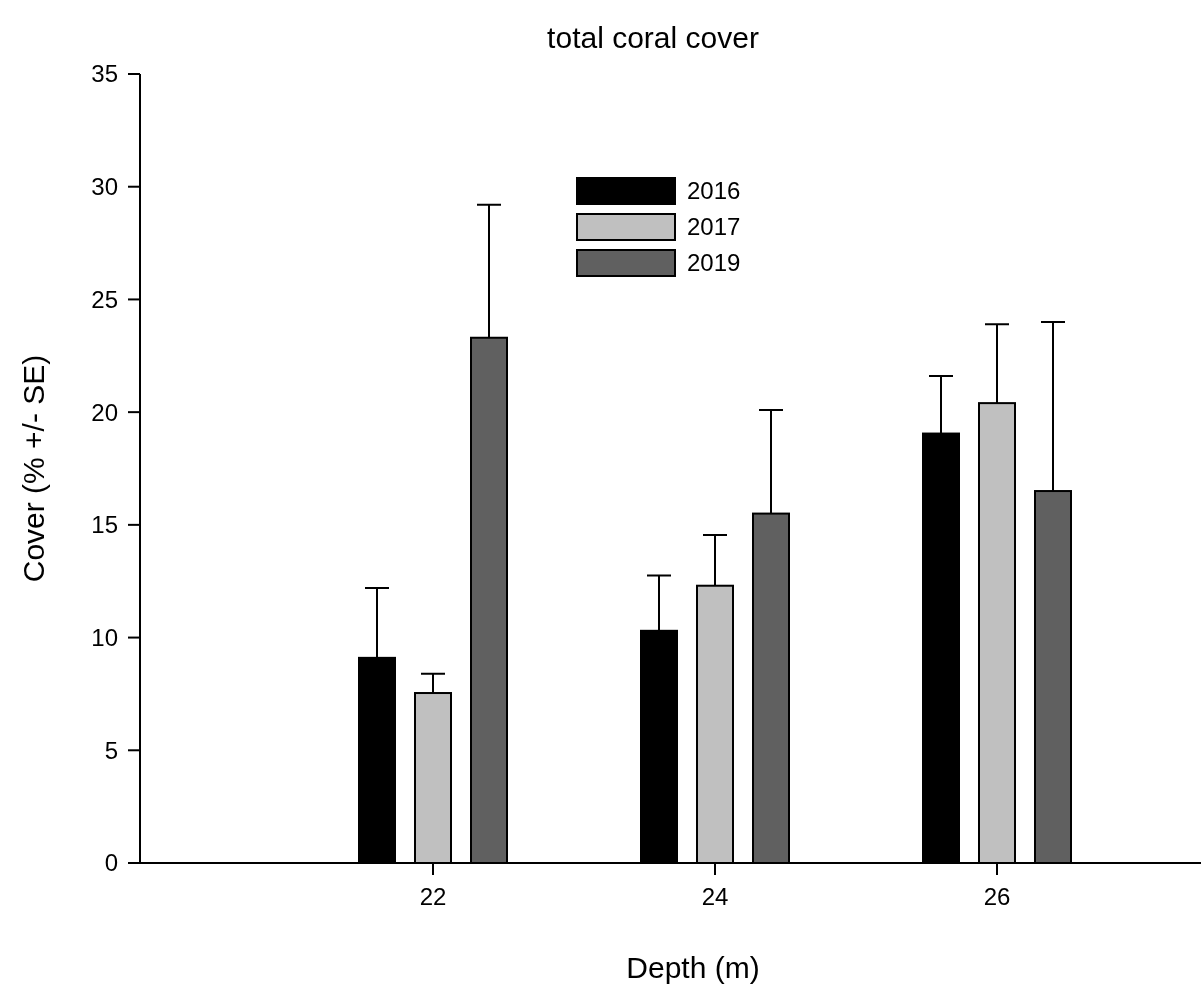 The image size is (1201, 995). Describe the element at coordinates (33, 468) in the screenshot. I see `y-axis-title: Cover (% +/- SE)` at that location.